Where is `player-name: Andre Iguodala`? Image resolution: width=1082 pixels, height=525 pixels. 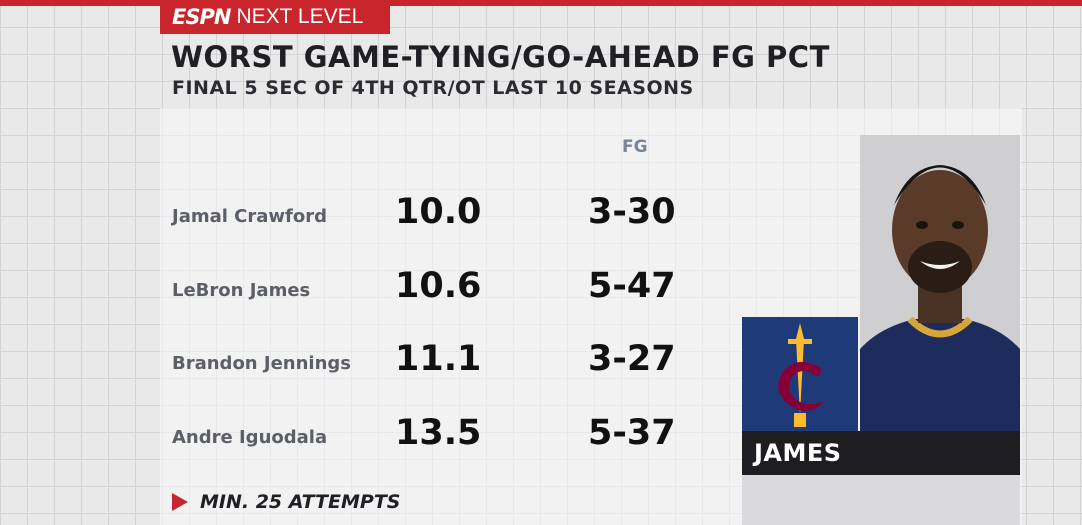 player-name: Andre Iguodala is located at coordinates (250, 437).